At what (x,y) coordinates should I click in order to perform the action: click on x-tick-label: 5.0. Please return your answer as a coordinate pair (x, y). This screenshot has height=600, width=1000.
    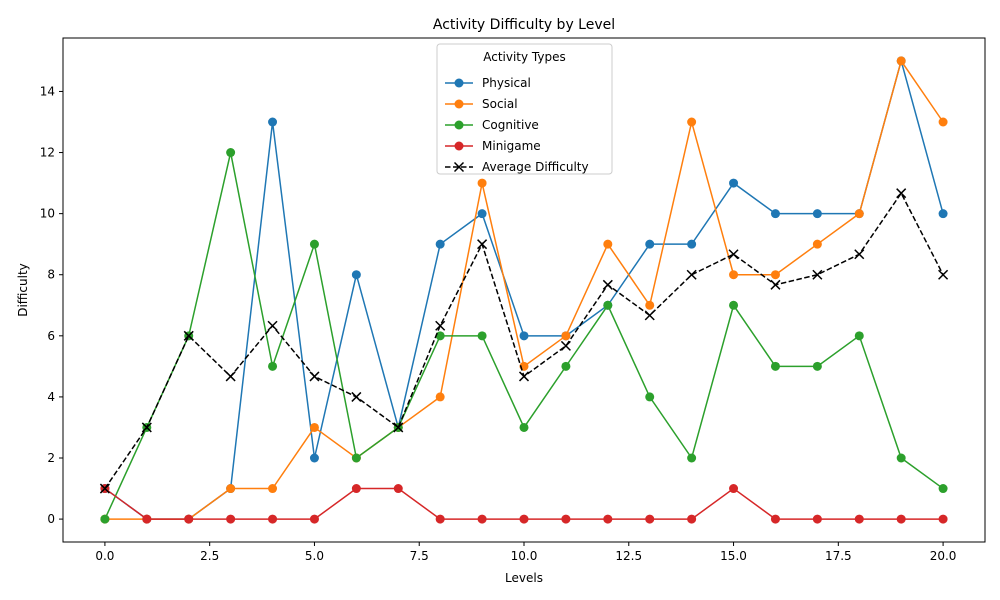
    Looking at the image, I should click on (314, 556).